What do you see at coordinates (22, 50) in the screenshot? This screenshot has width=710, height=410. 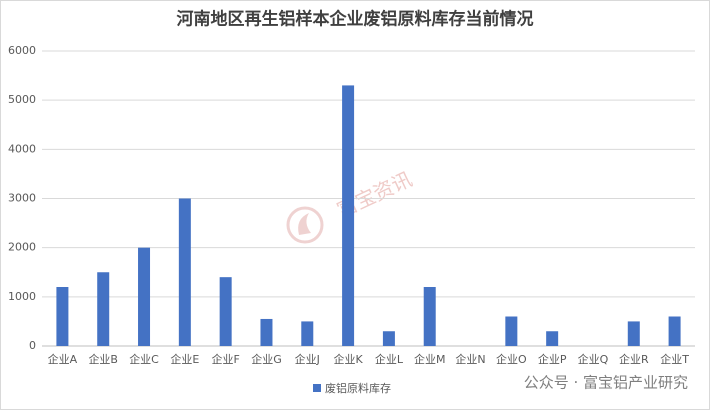 I see `y-tick-label: 6000` at bounding box center [22, 50].